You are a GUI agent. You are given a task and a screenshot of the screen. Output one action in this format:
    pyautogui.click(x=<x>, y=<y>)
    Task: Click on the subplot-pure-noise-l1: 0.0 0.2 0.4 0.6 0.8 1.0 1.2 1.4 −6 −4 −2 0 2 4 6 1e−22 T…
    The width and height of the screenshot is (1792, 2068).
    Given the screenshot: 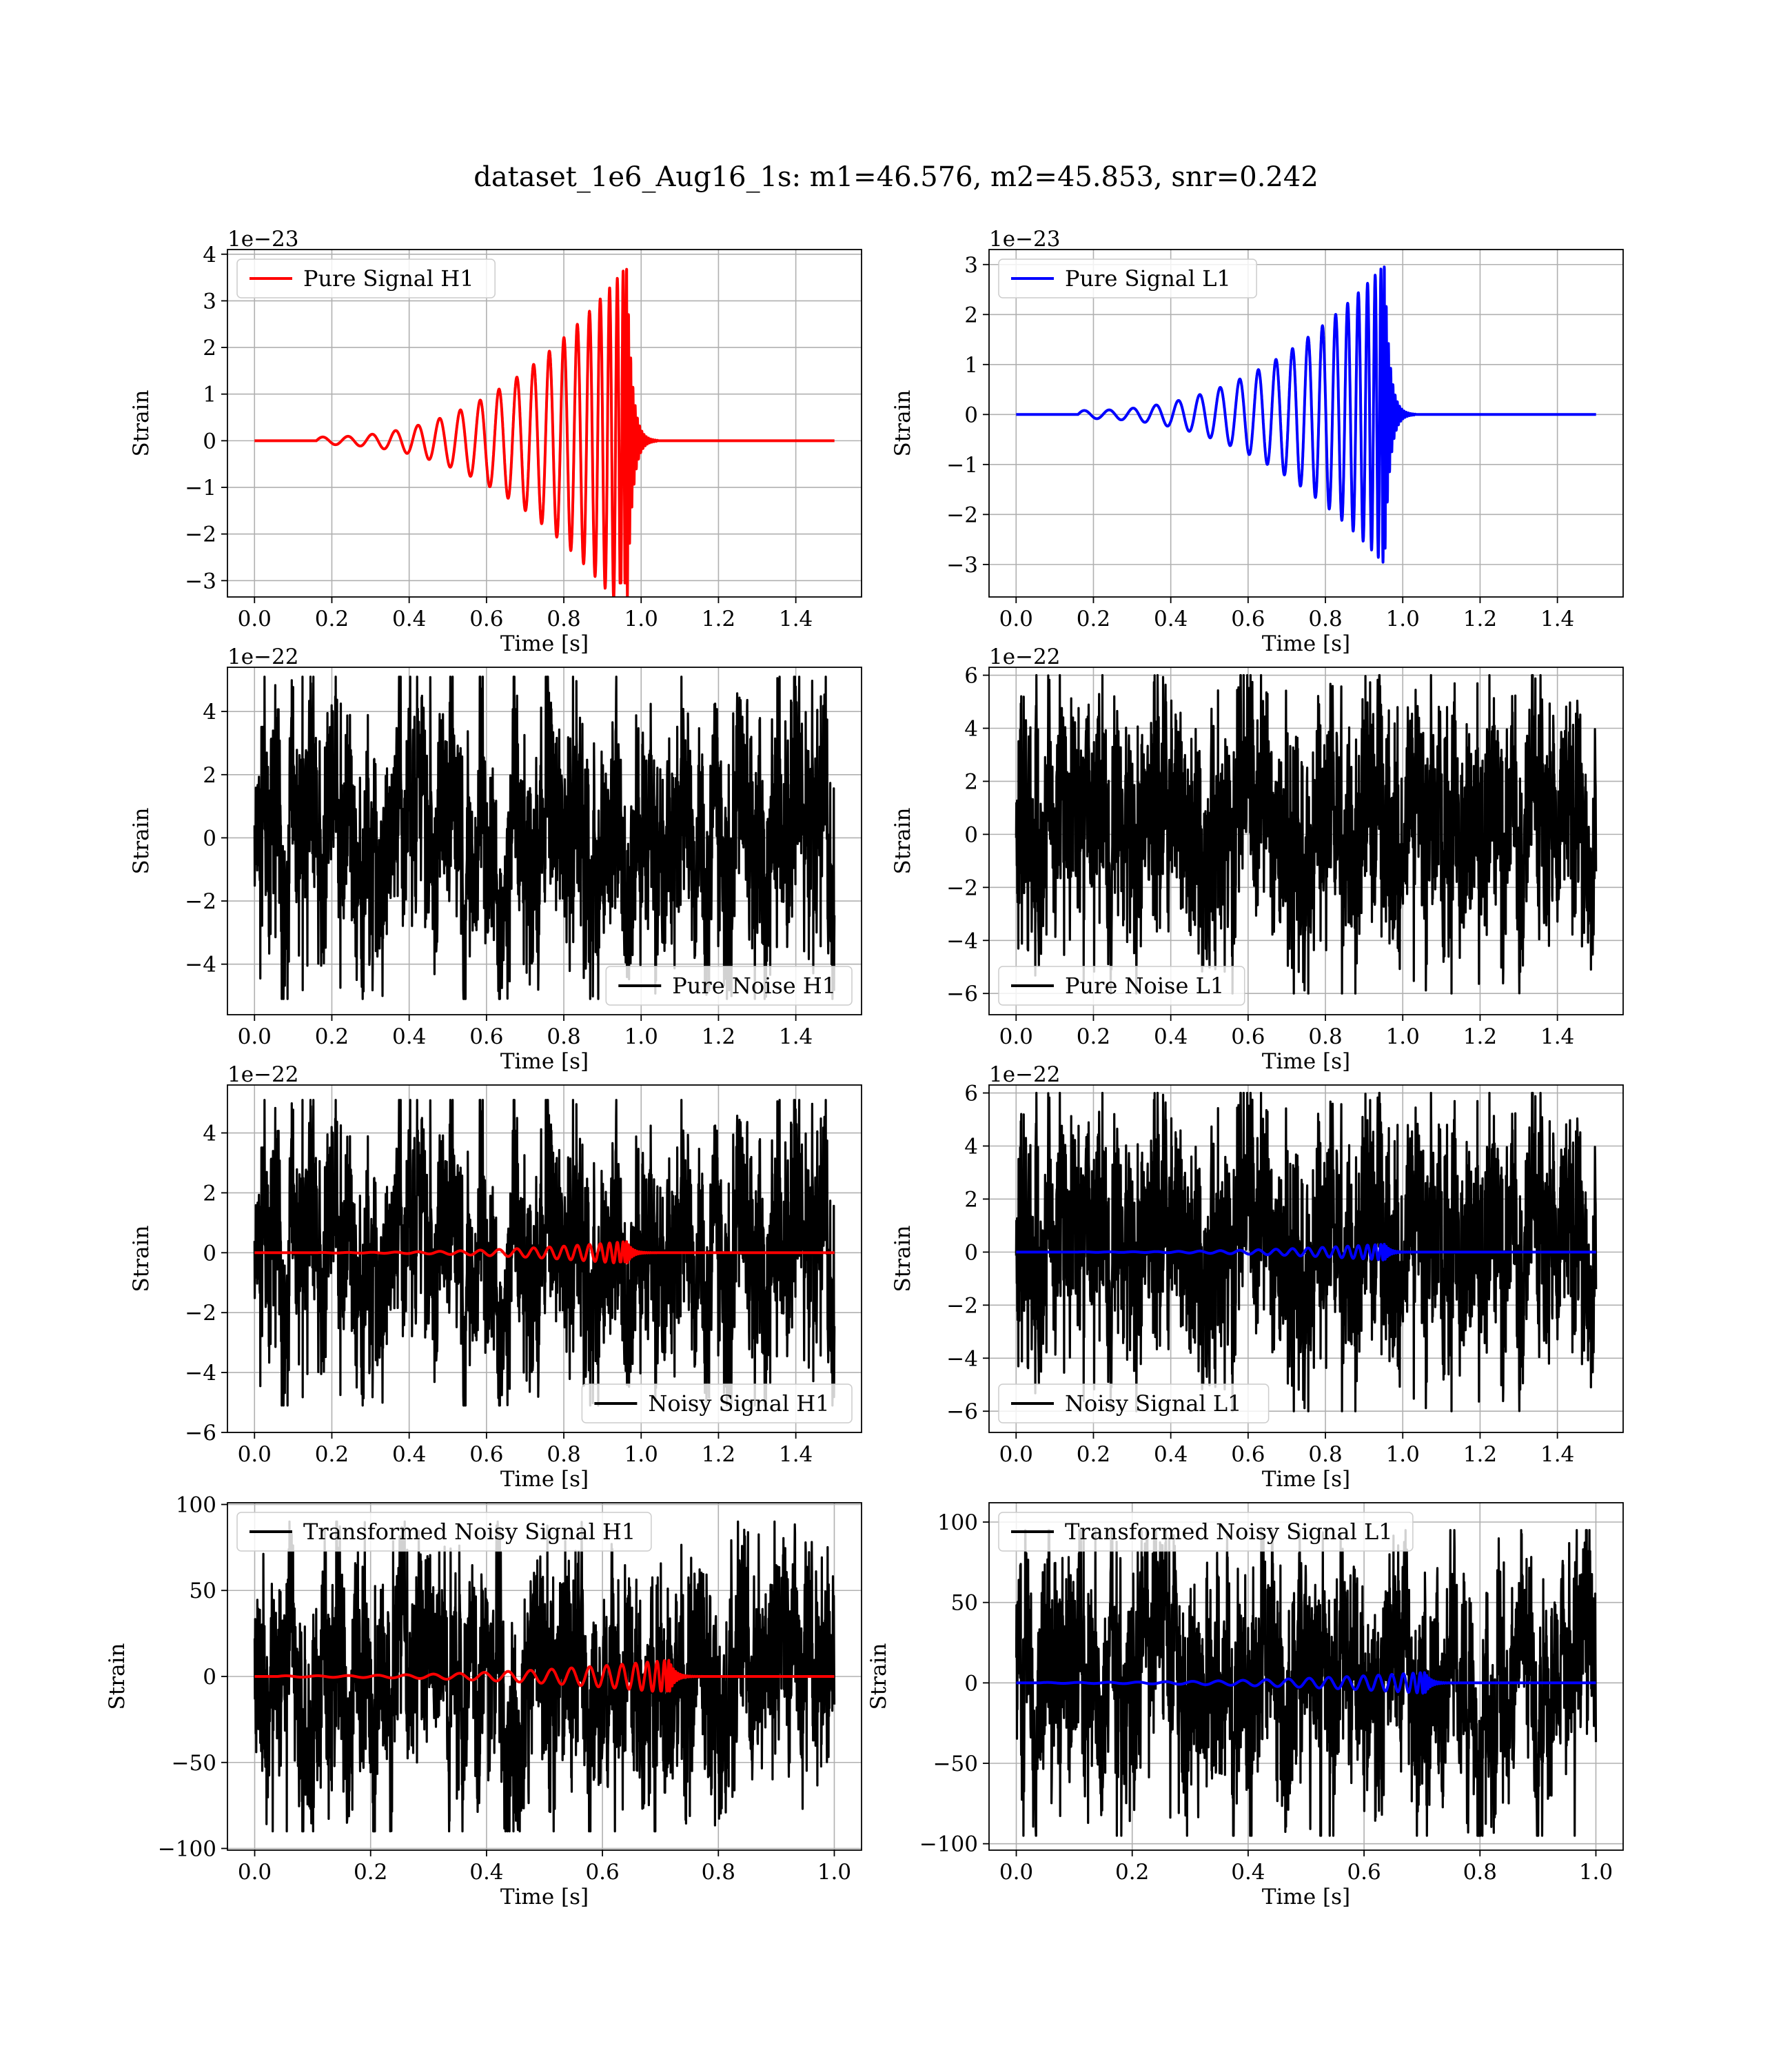 What is the action you would take?
    pyautogui.click(x=1257, y=859)
    